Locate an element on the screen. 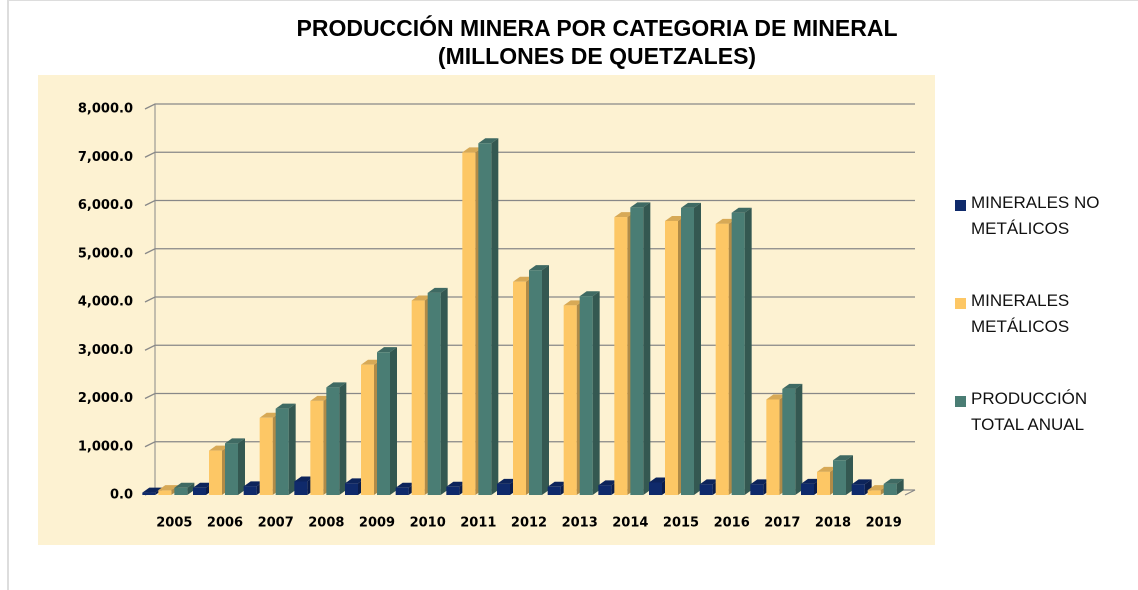 The width and height of the screenshot is (1138, 590). y-tick-label: 5,000.0 is located at coordinates (105, 253).